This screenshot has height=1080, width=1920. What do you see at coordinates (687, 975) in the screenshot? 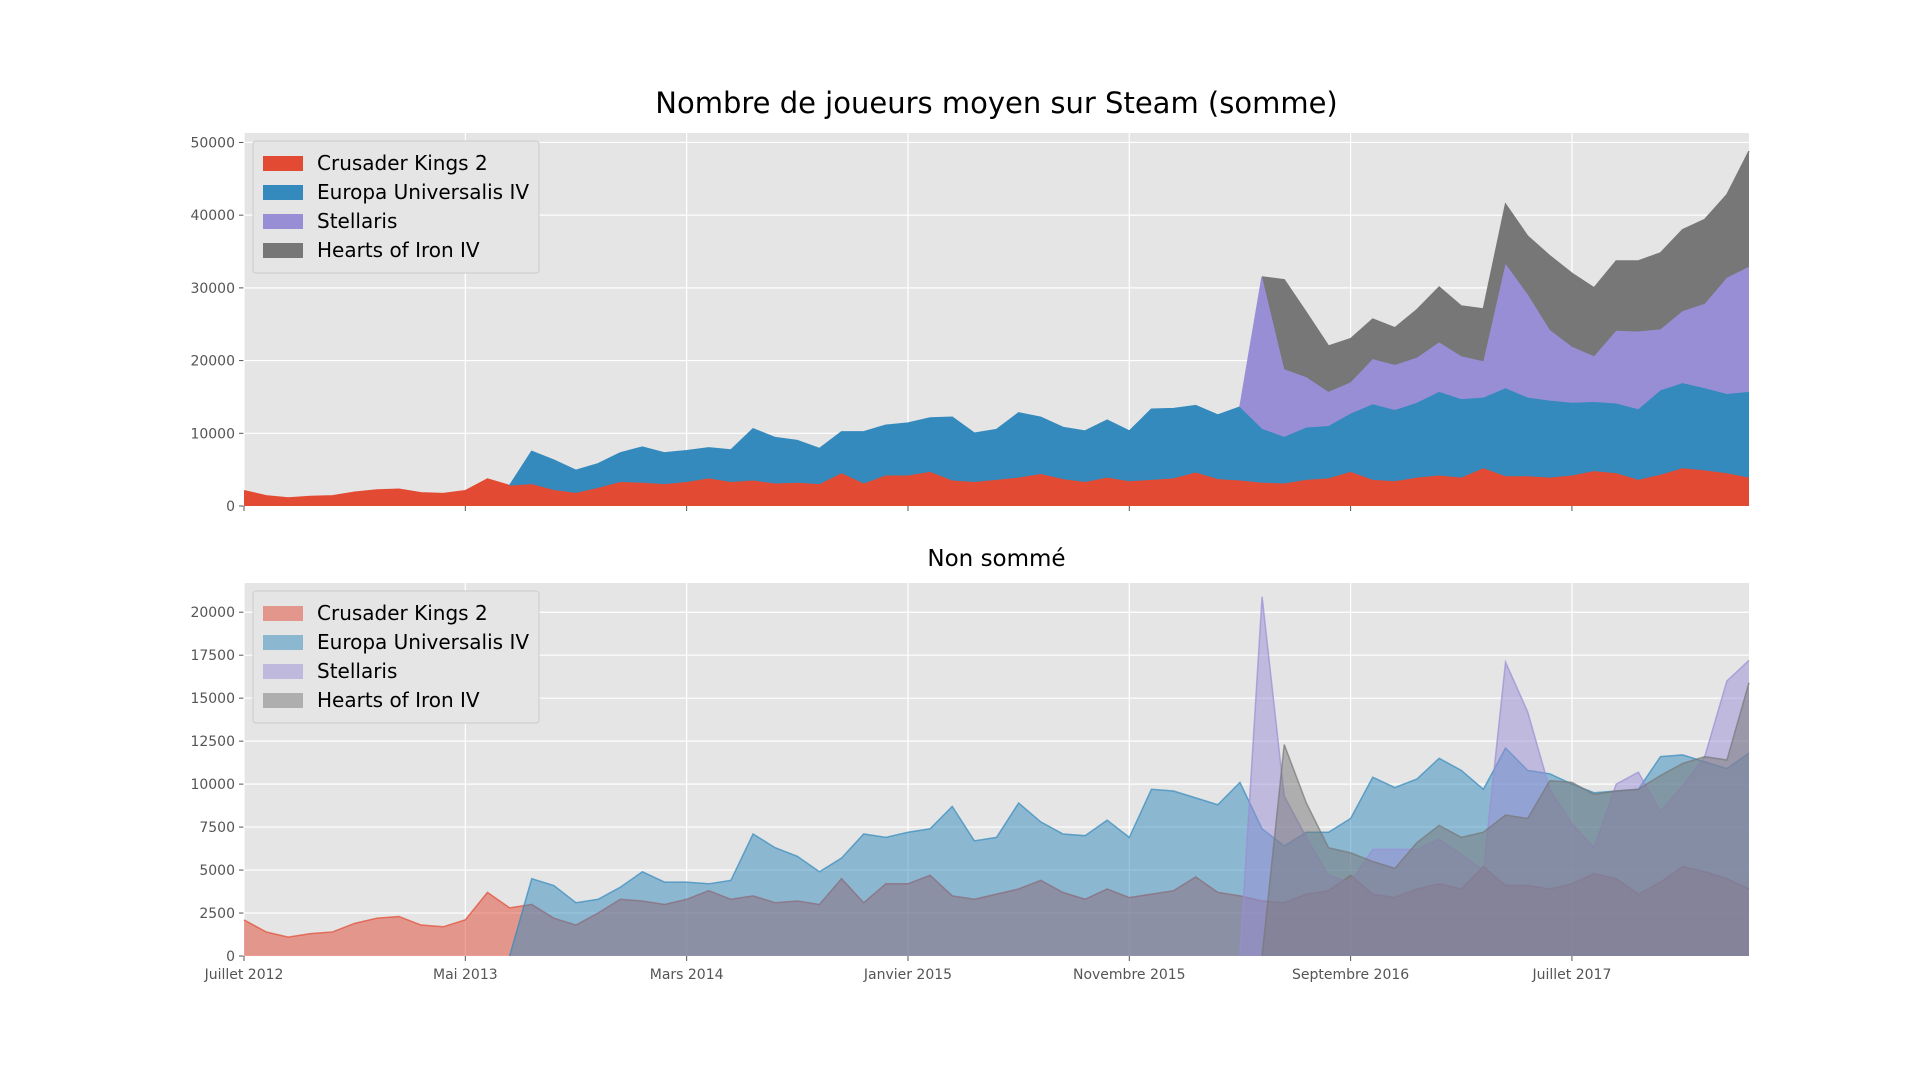
I see `x-tick-label: Mars 2014` at bounding box center [687, 975].